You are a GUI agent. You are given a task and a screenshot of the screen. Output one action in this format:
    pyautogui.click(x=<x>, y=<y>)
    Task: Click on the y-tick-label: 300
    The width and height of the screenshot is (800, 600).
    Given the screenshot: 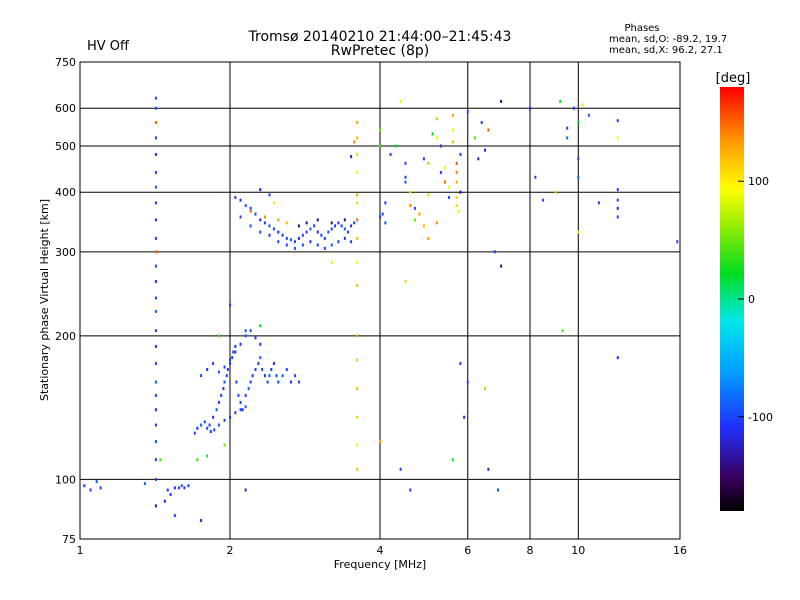 What is the action you would take?
    pyautogui.click(x=65, y=252)
    